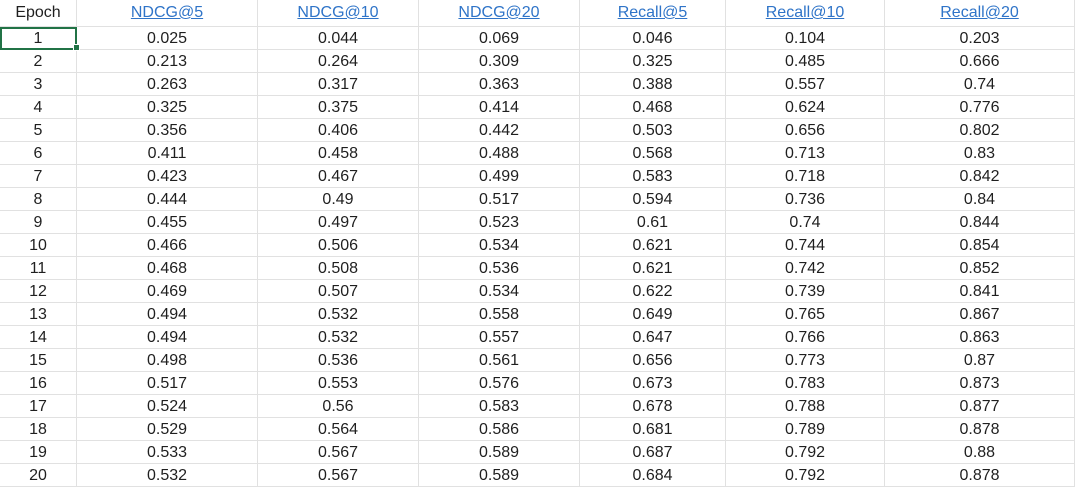 The width and height of the screenshot is (1075, 487). Describe the element at coordinates (499, 268) in the screenshot. I see `metric-cell: 0.536` at that location.